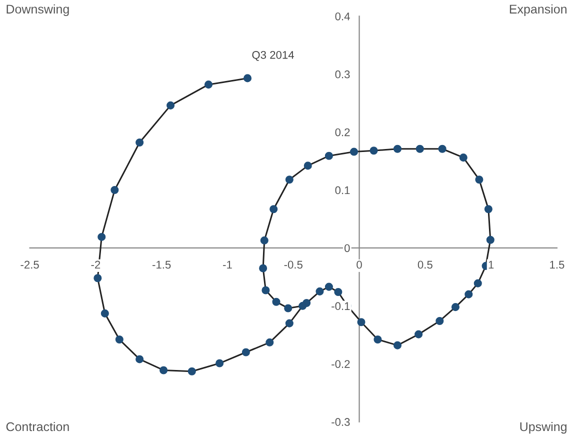  I want to click on x-tick-label: -2, so click(95, 264).